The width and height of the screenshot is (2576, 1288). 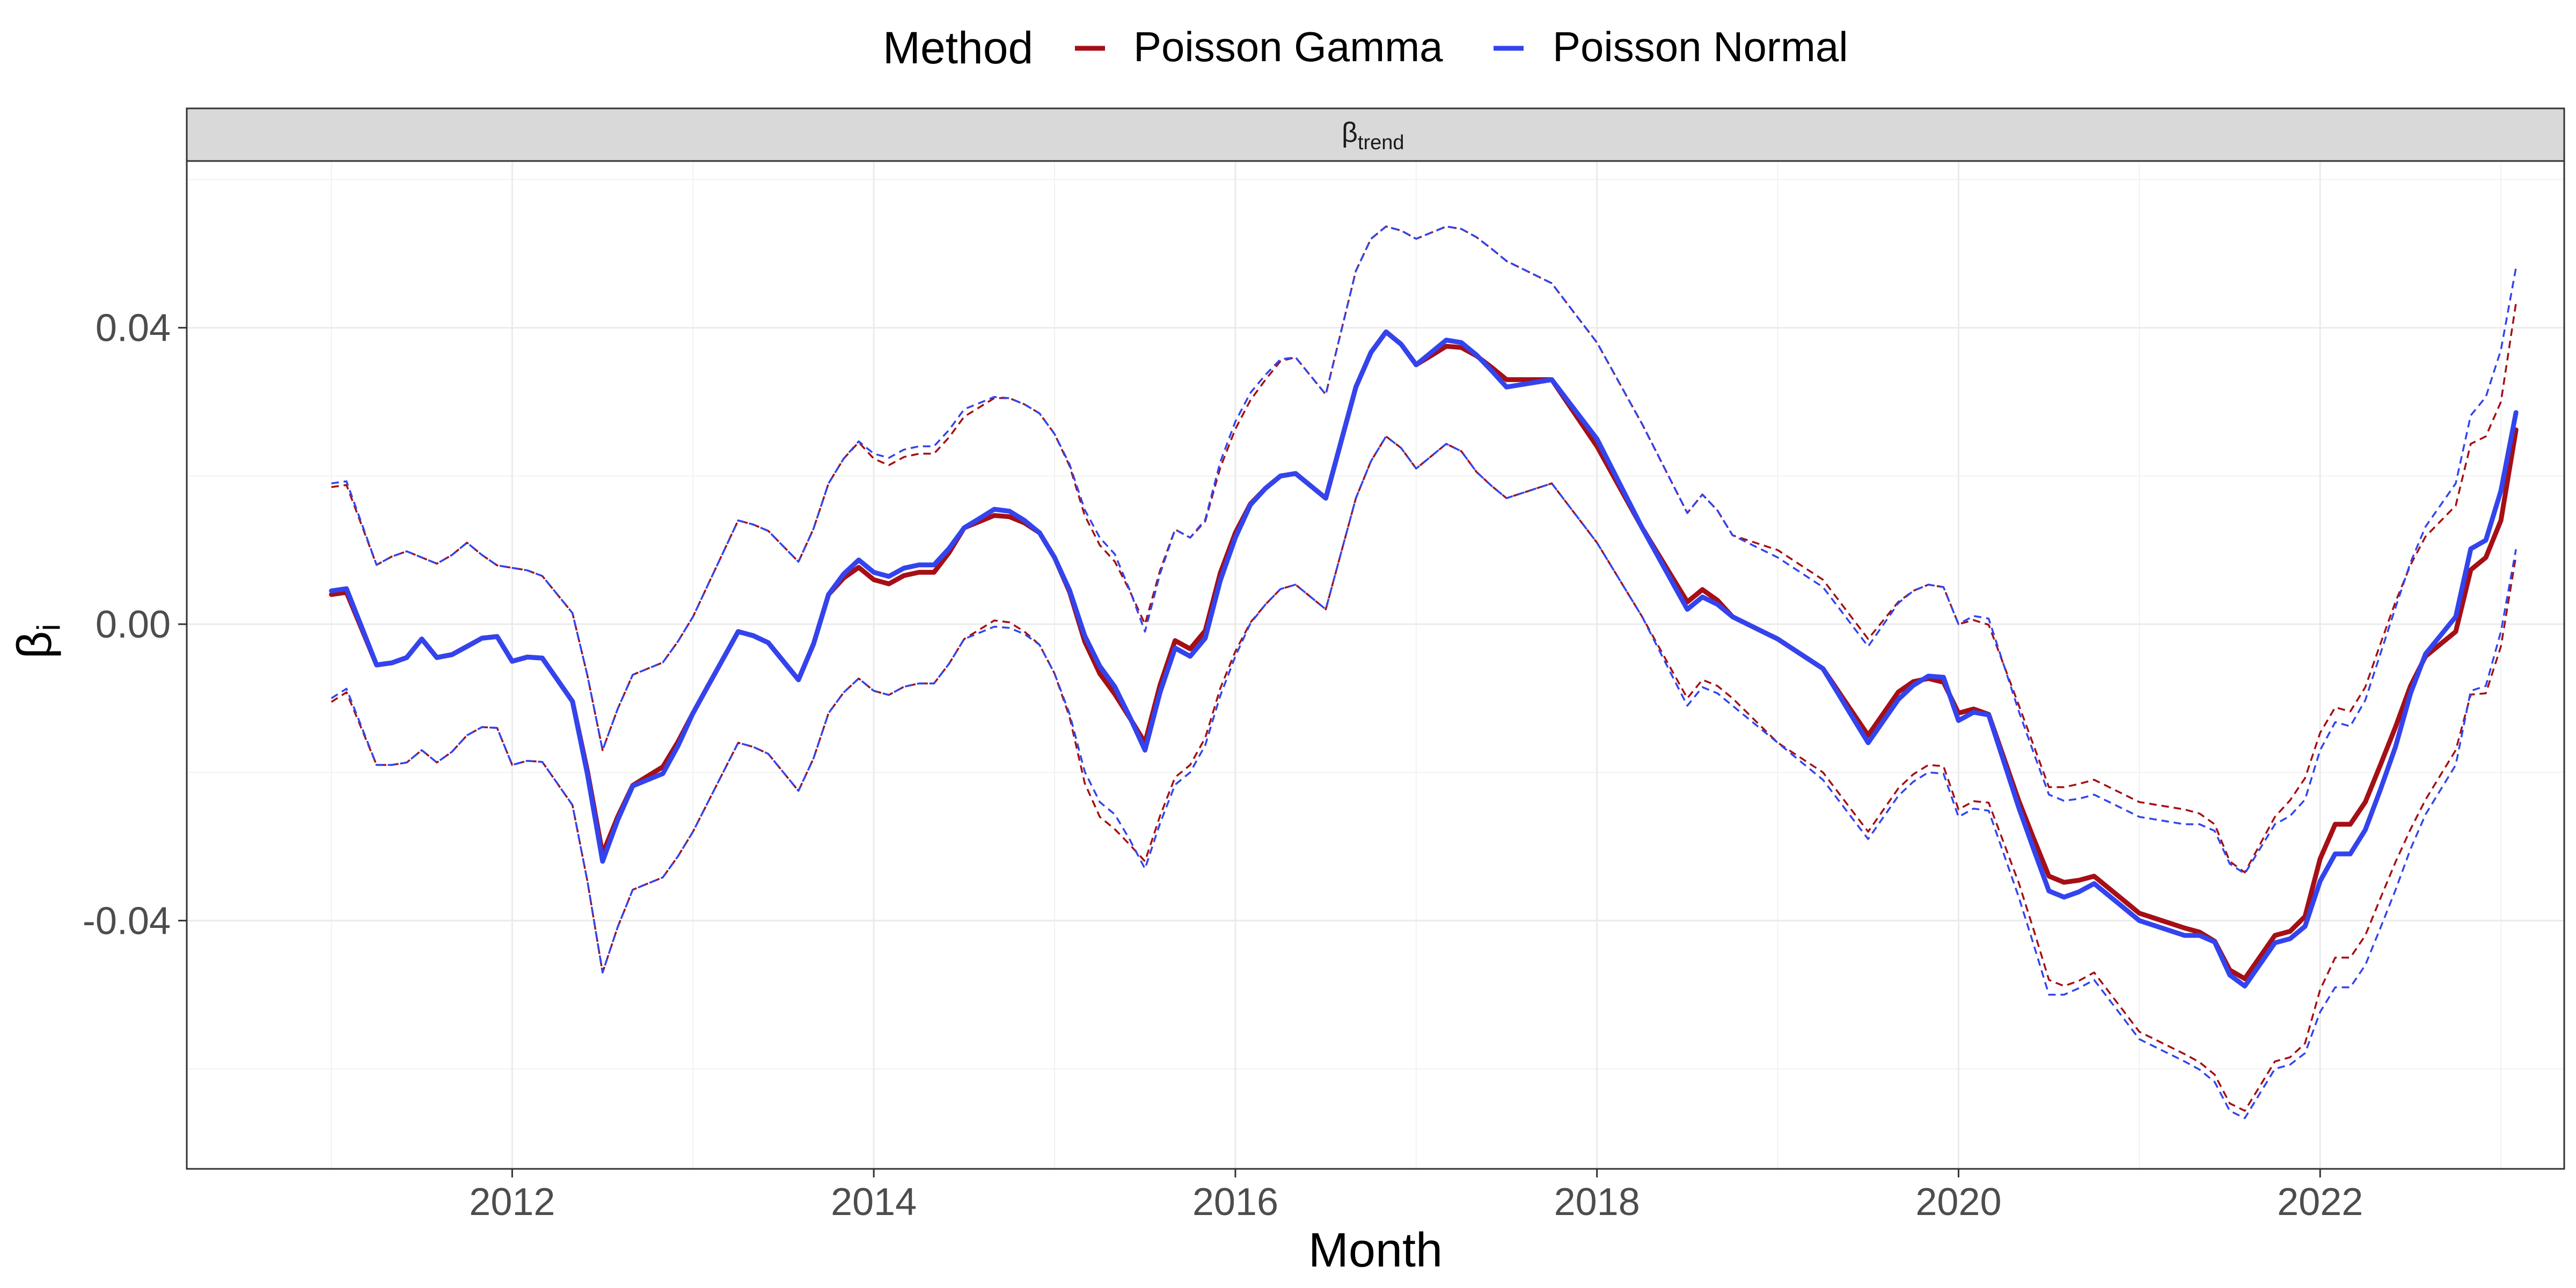 I want to click on legend: Method Poisson Gamma Poisson Normal, so click(x=1365, y=48).